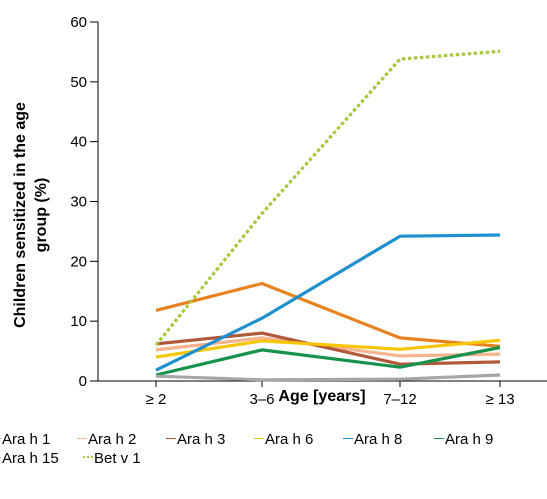 The image size is (547, 499). I want to click on legend-label: Ara h 2, so click(112, 439).